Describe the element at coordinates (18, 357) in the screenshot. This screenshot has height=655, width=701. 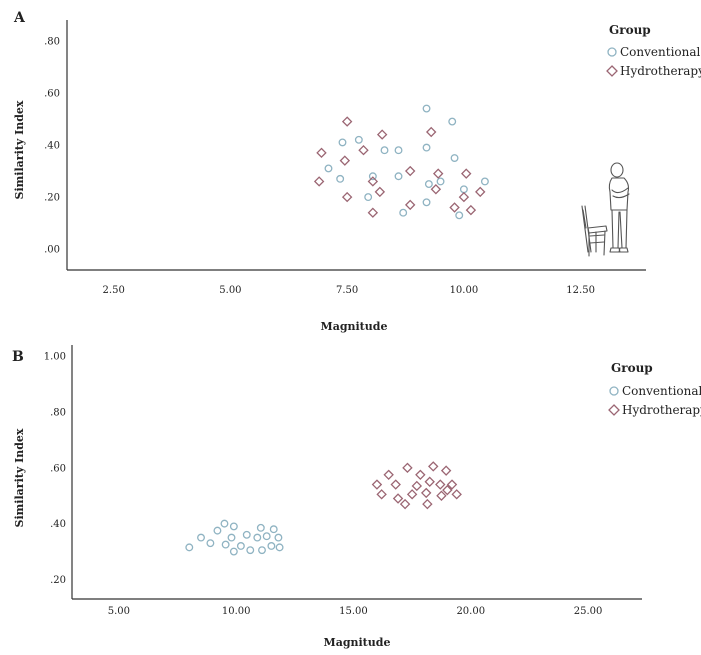
I see `panel-b-label: B` at that location.